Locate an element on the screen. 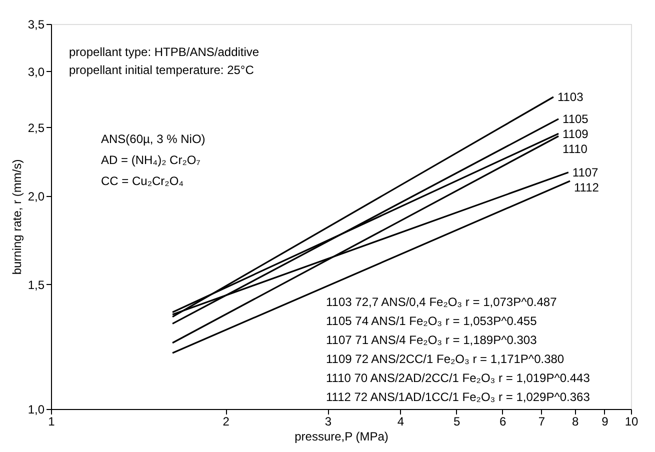 Image resolution: width=655 pixels, height=452 pixels. x-tick-label: 10 is located at coordinates (631, 421).